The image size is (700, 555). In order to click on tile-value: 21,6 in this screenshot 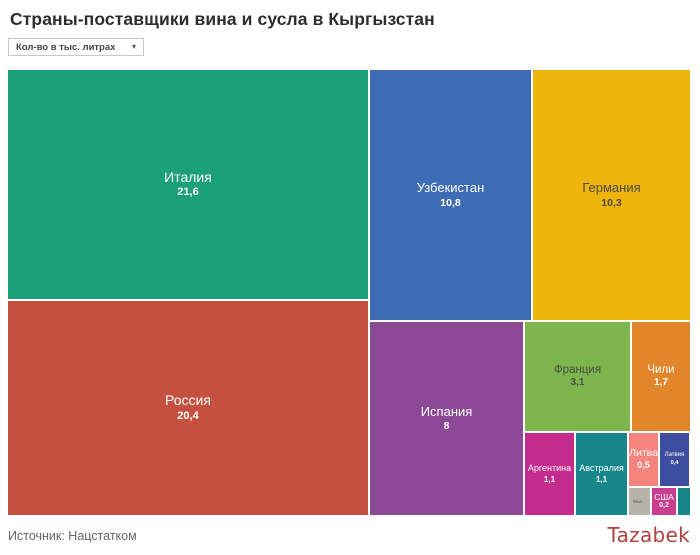, I will do `click(188, 192)`.